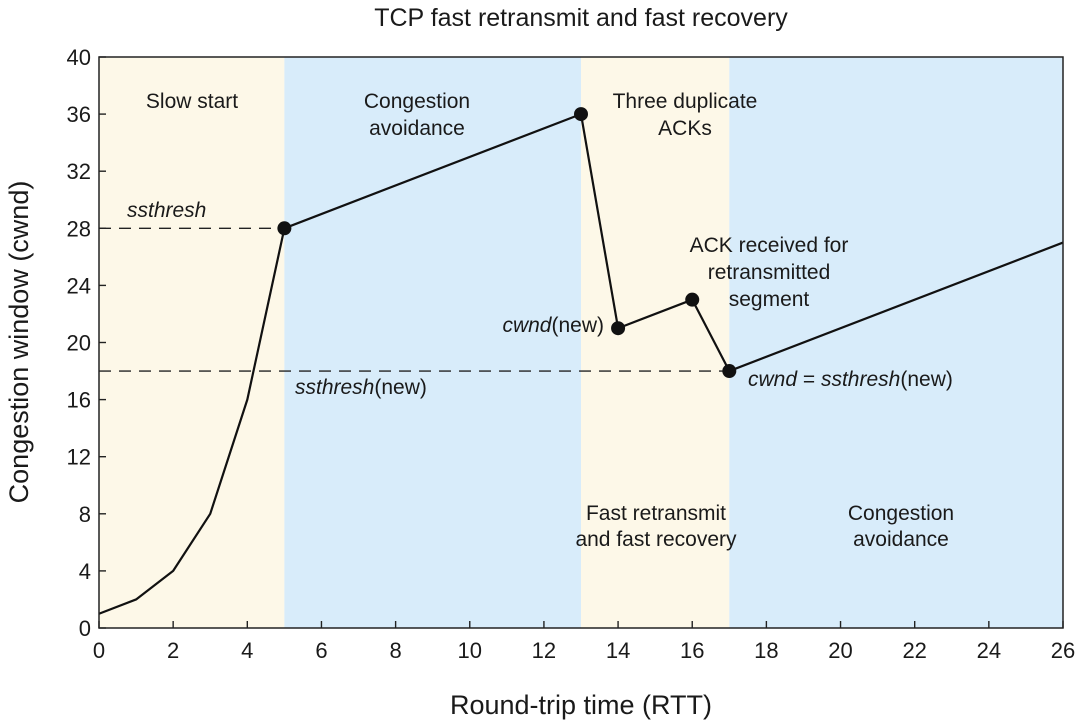 This screenshot has width=1080, height=725. What do you see at coordinates (85, 571) in the screenshot?
I see `y-tick-label: 4` at bounding box center [85, 571].